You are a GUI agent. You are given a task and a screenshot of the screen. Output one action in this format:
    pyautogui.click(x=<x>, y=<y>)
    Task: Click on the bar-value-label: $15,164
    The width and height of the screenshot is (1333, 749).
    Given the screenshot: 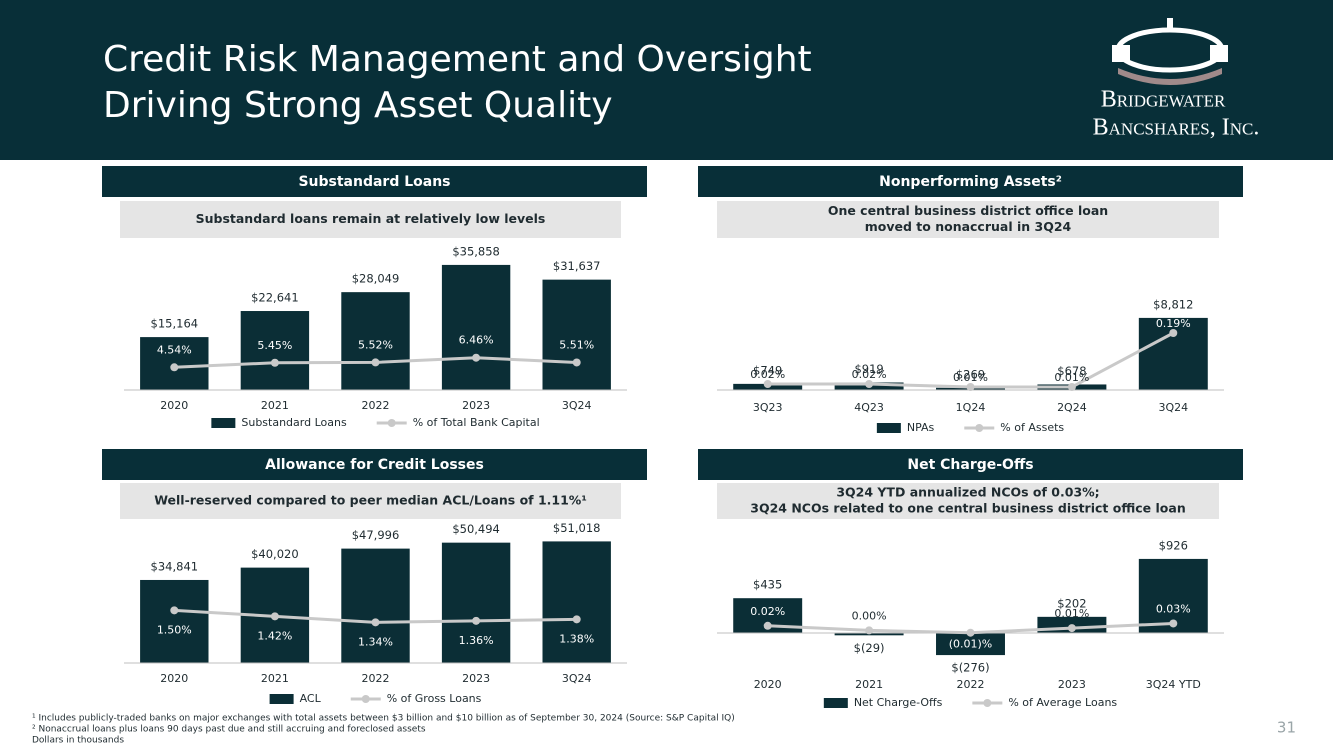 What is the action you would take?
    pyautogui.click(x=175, y=324)
    